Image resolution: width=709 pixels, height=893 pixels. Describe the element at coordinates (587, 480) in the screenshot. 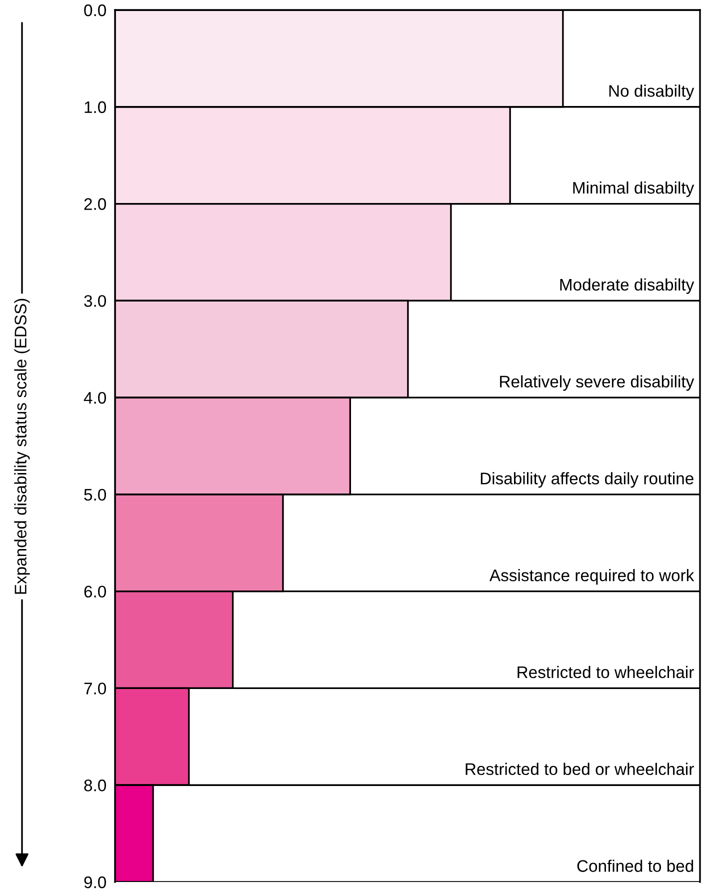

I see `annotation: Disability affects daily routine` at that location.